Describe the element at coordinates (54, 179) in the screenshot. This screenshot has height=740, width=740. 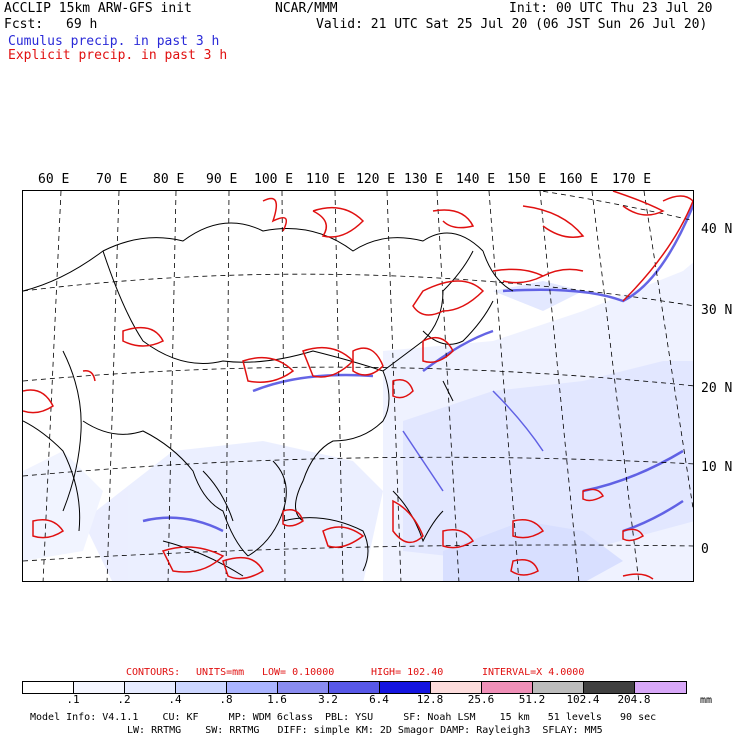
I see `lon-label: 60 E` at that location.